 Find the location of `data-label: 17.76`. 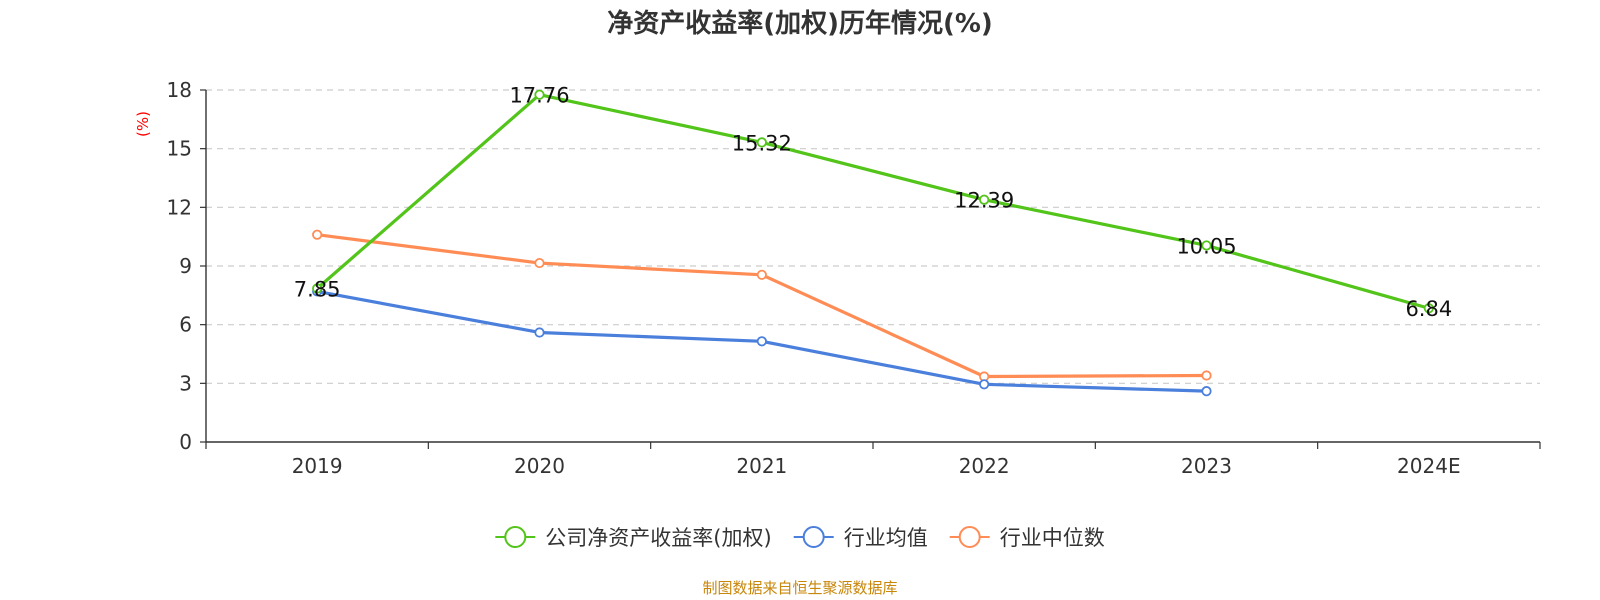

data-label: 17.76 is located at coordinates (539, 96).